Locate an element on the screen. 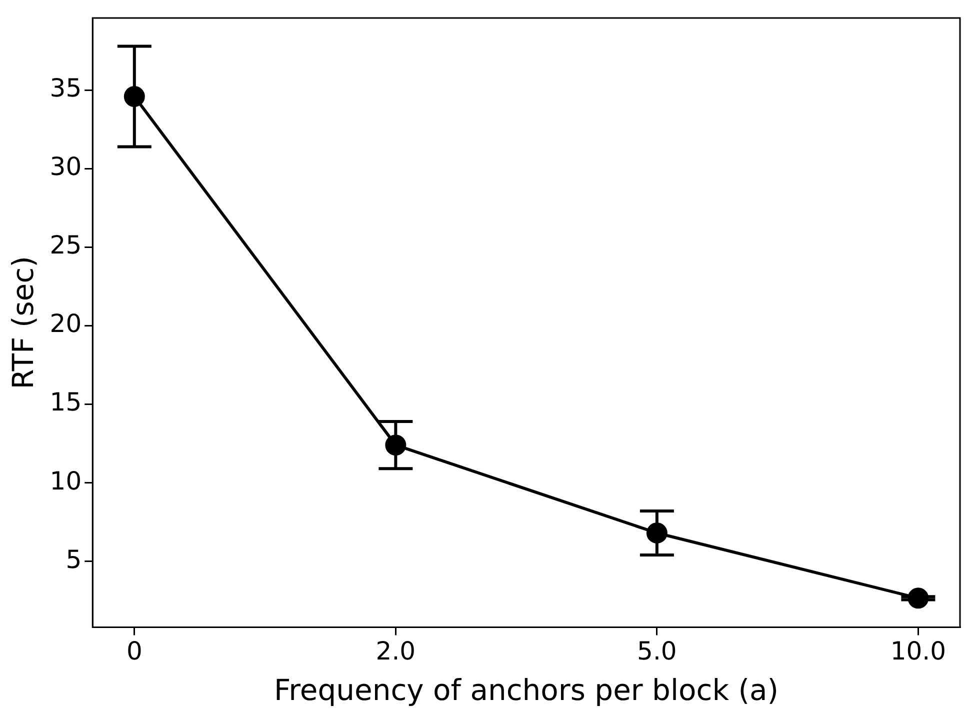 The image size is (974, 718). y-tick-label: 30 is located at coordinates (66, 167).